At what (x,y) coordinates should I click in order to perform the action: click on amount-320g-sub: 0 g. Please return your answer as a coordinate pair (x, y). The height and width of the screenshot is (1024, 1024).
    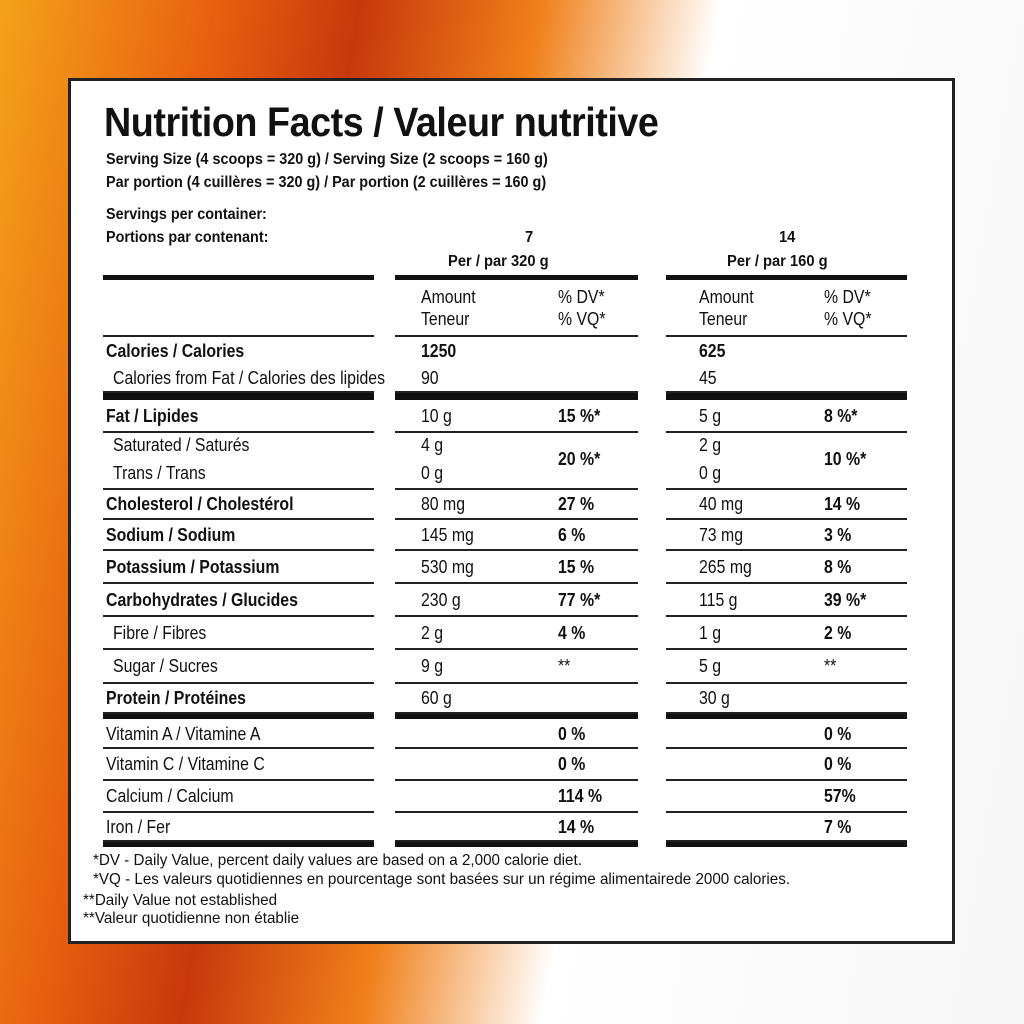
    Looking at the image, I should click on (432, 473).